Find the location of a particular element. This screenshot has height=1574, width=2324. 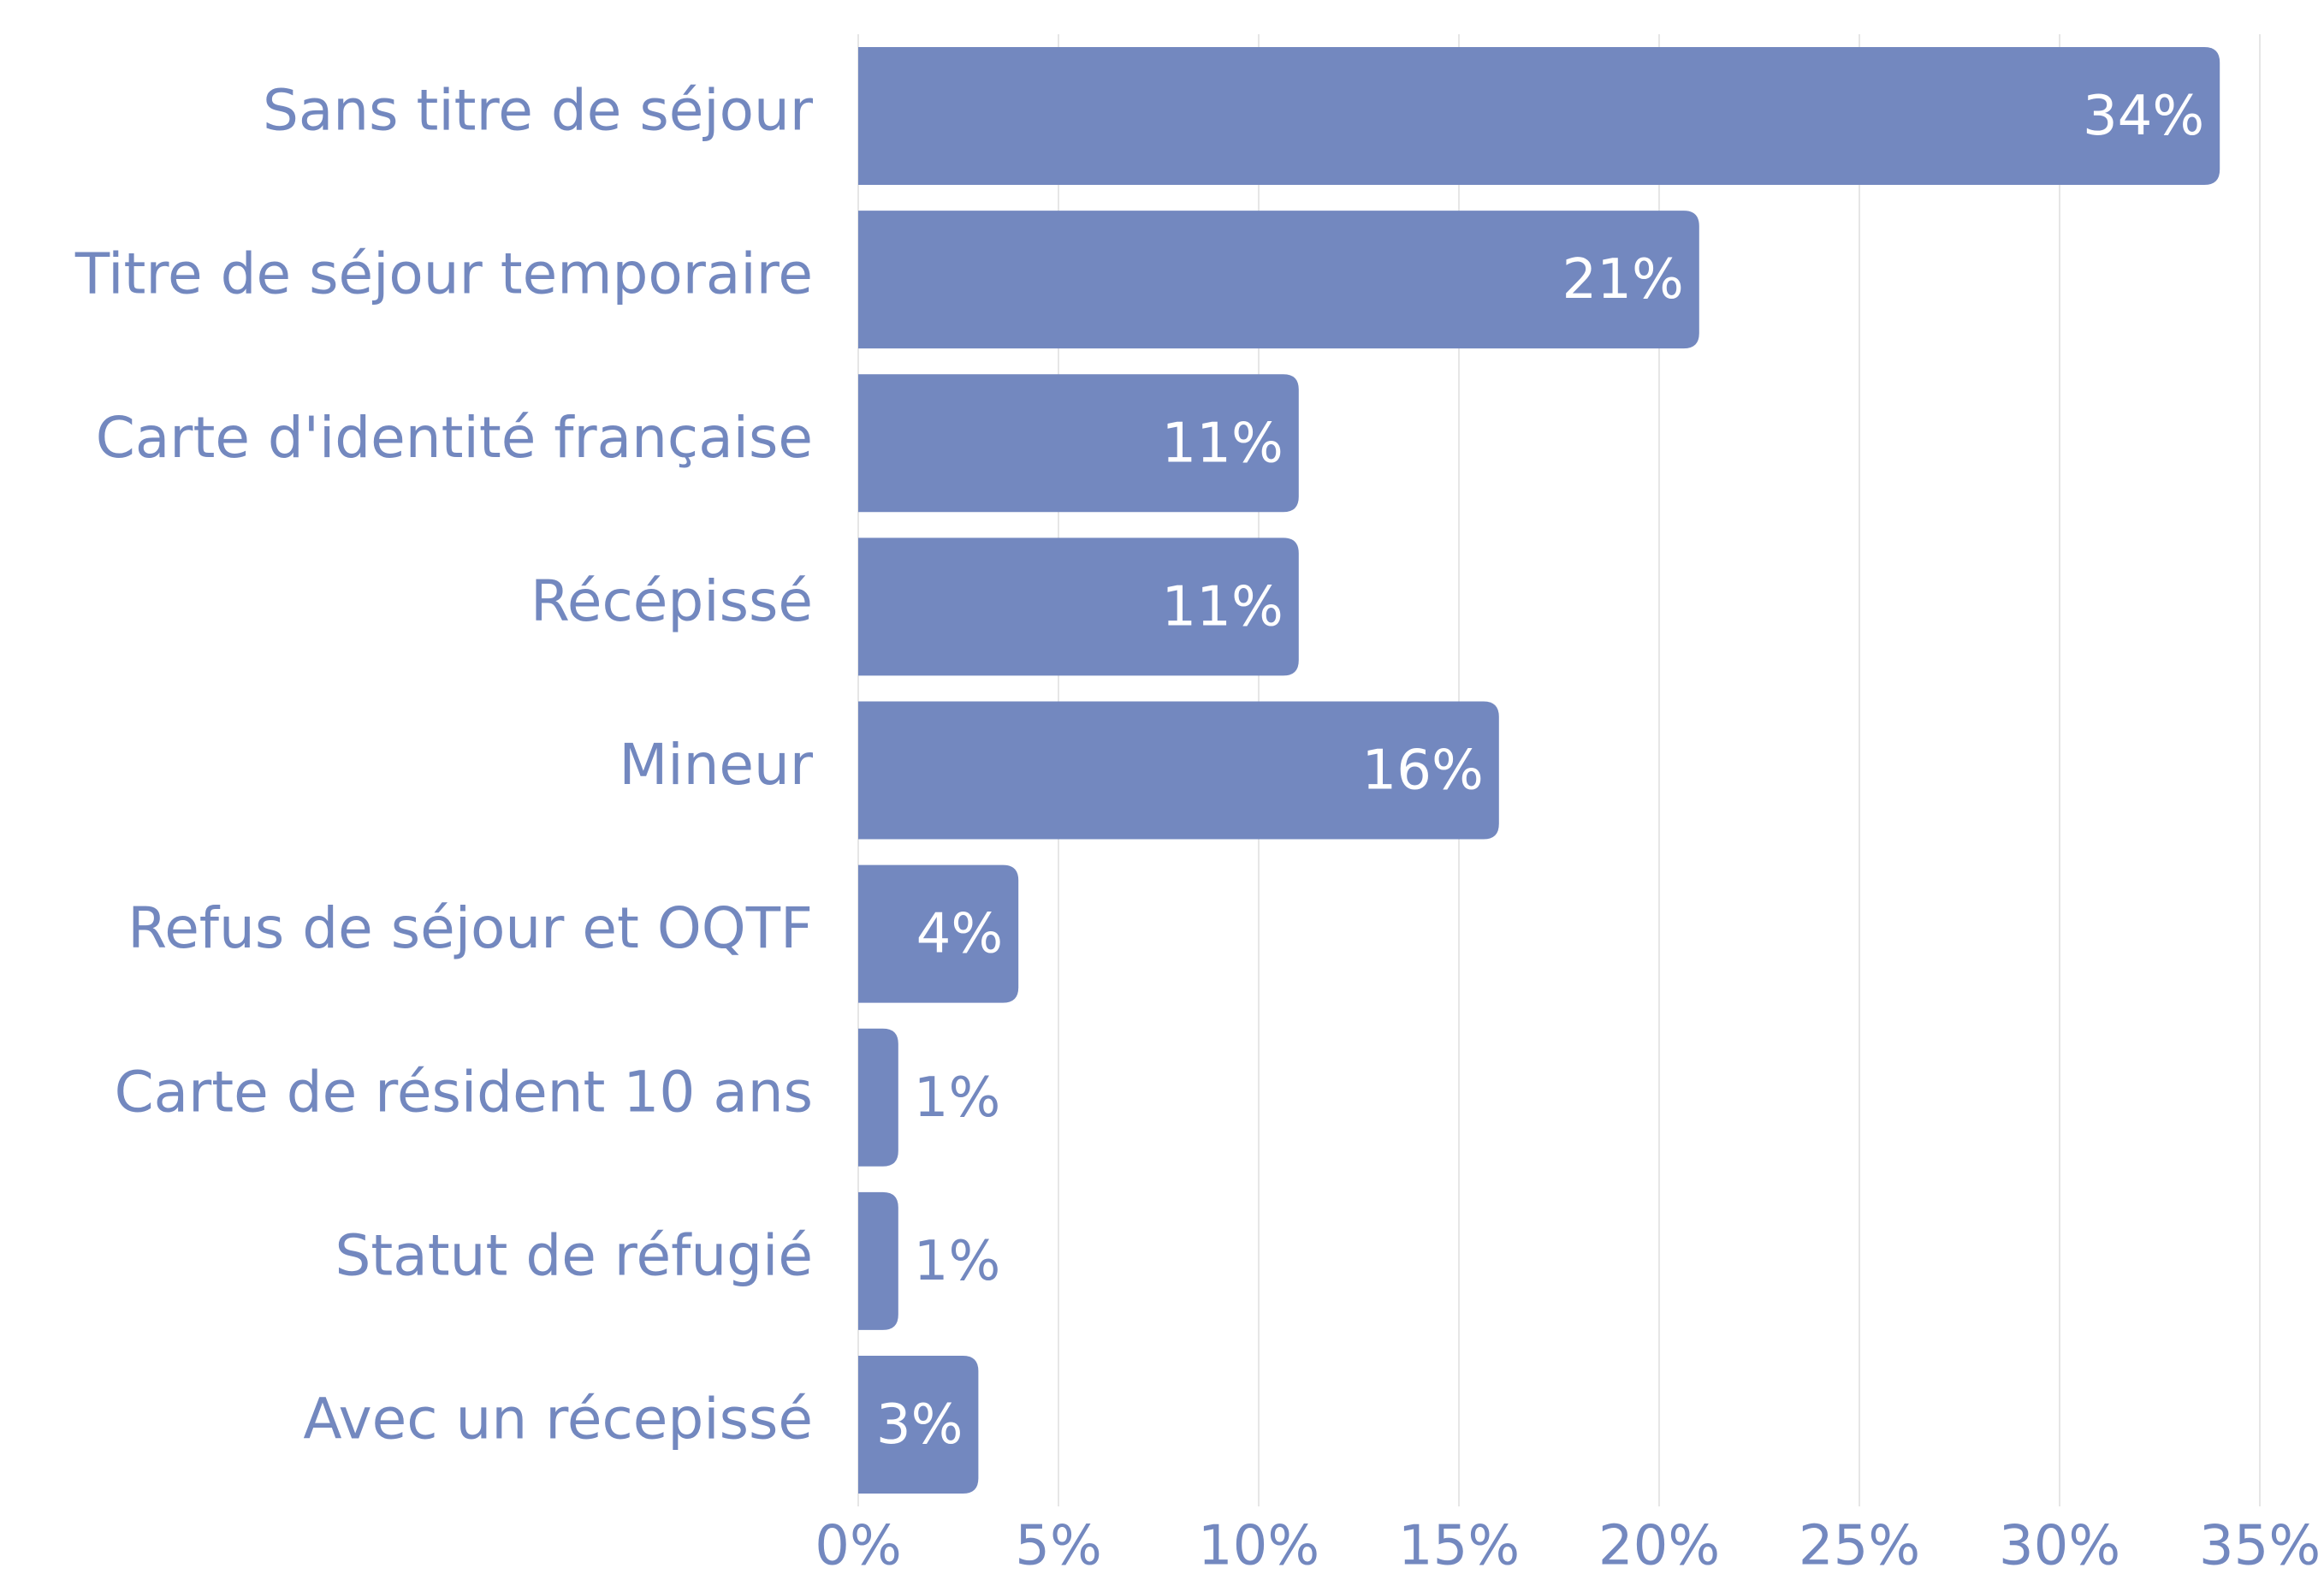

x-tick-label: 20% is located at coordinates (1659, 1543).